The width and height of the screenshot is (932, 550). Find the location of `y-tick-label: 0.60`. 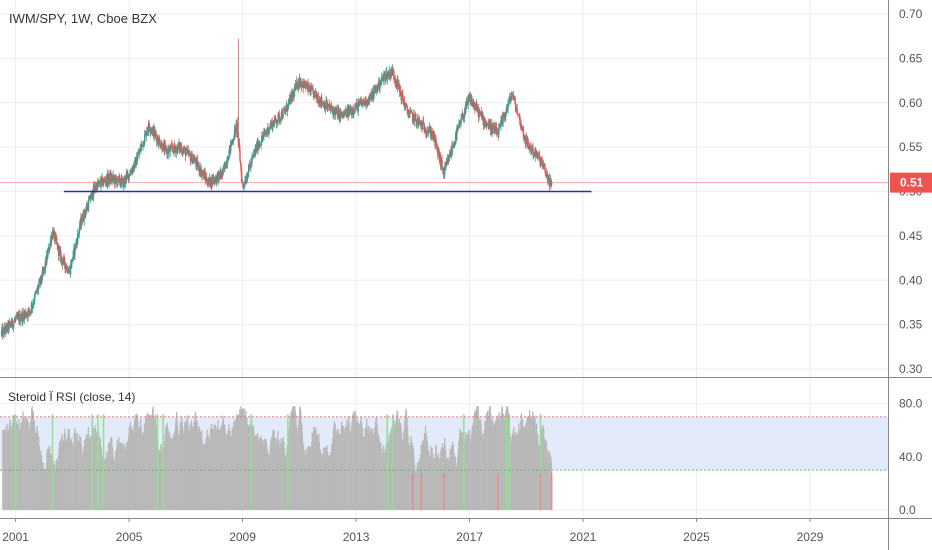

y-tick-label: 0.60 is located at coordinates (911, 103).